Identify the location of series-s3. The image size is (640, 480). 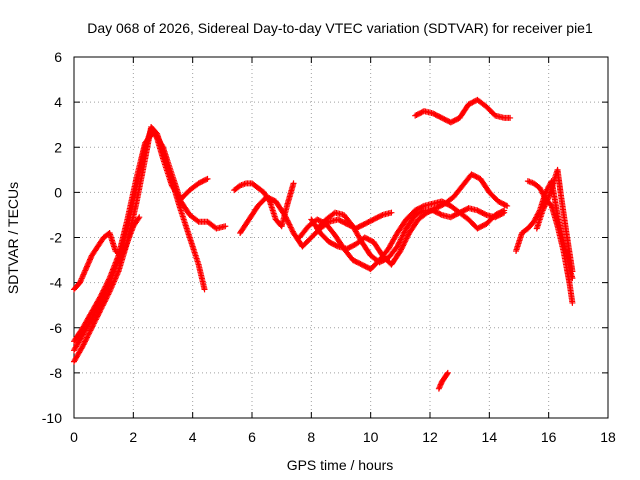
(150, 236).